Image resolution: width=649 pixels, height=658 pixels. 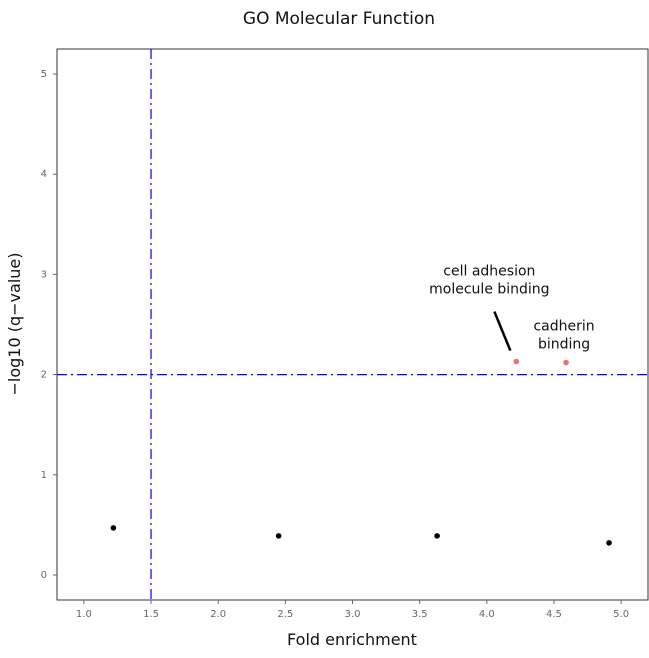 What do you see at coordinates (44, 274) in the screenshot?
I see `y-tick-label: 3` at bounding box center [44, 274].